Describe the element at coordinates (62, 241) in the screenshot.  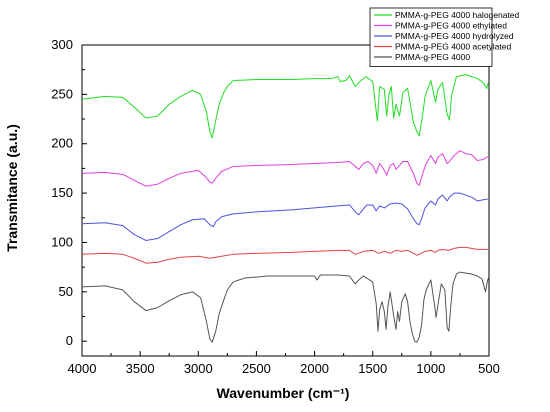
I see `y-tick-label: 100` at that location.